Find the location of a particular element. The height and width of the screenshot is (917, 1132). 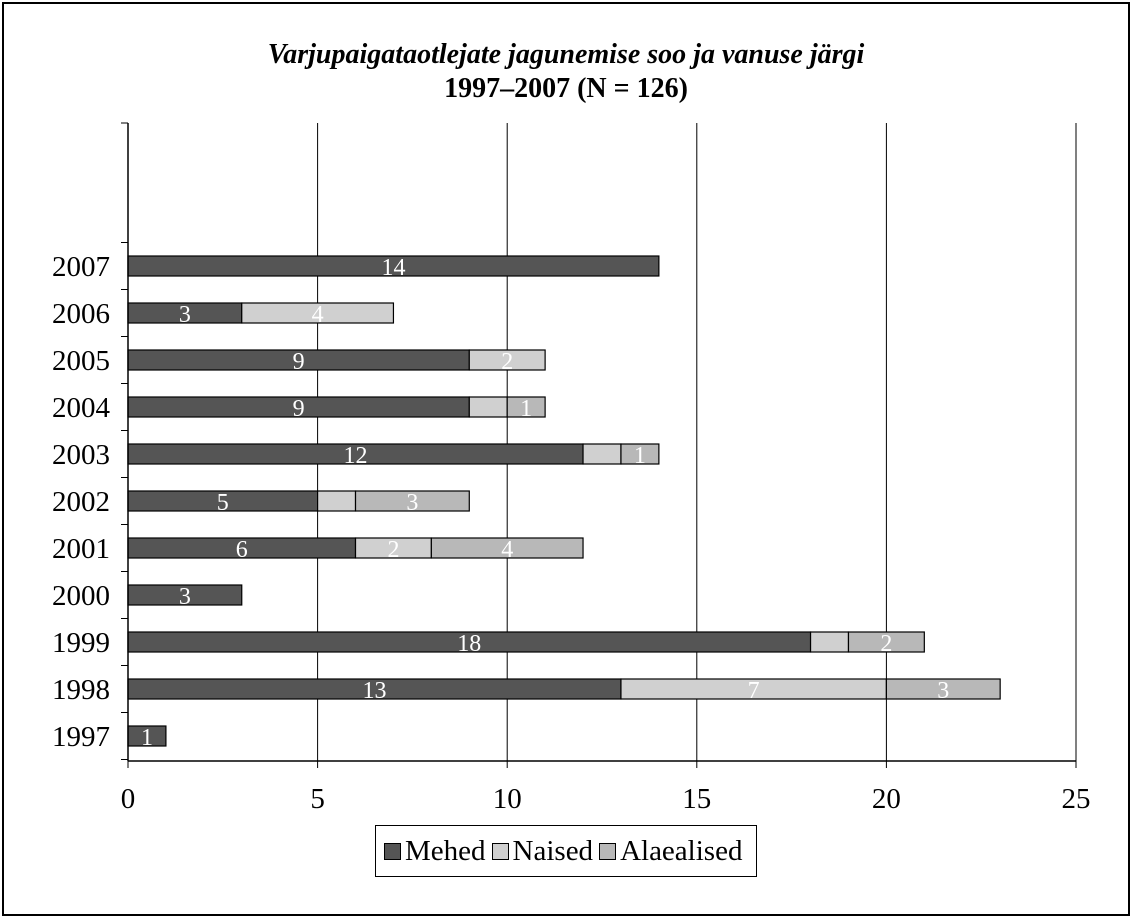

bar-naised-2005 is located at coordinates (507, 360).